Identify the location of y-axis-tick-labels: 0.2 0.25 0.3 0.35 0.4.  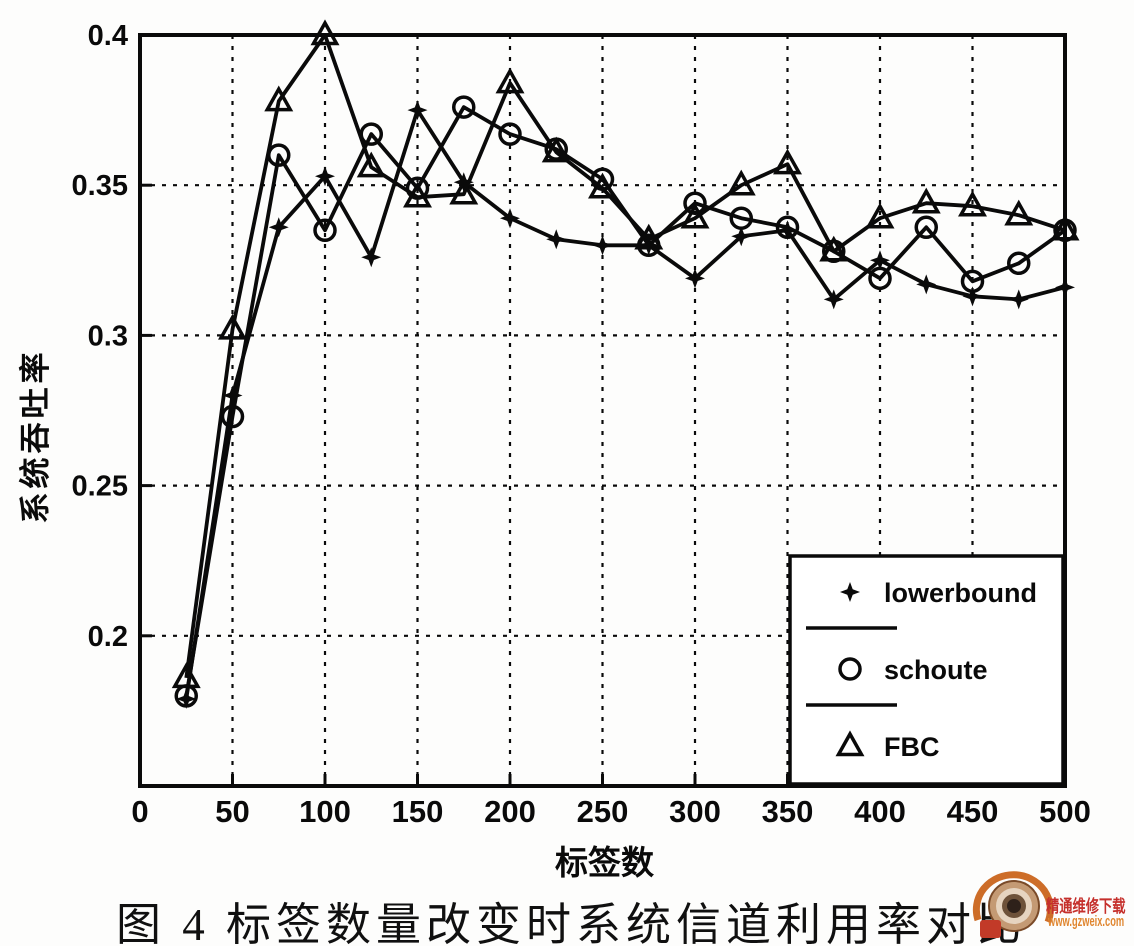
(100, 336).